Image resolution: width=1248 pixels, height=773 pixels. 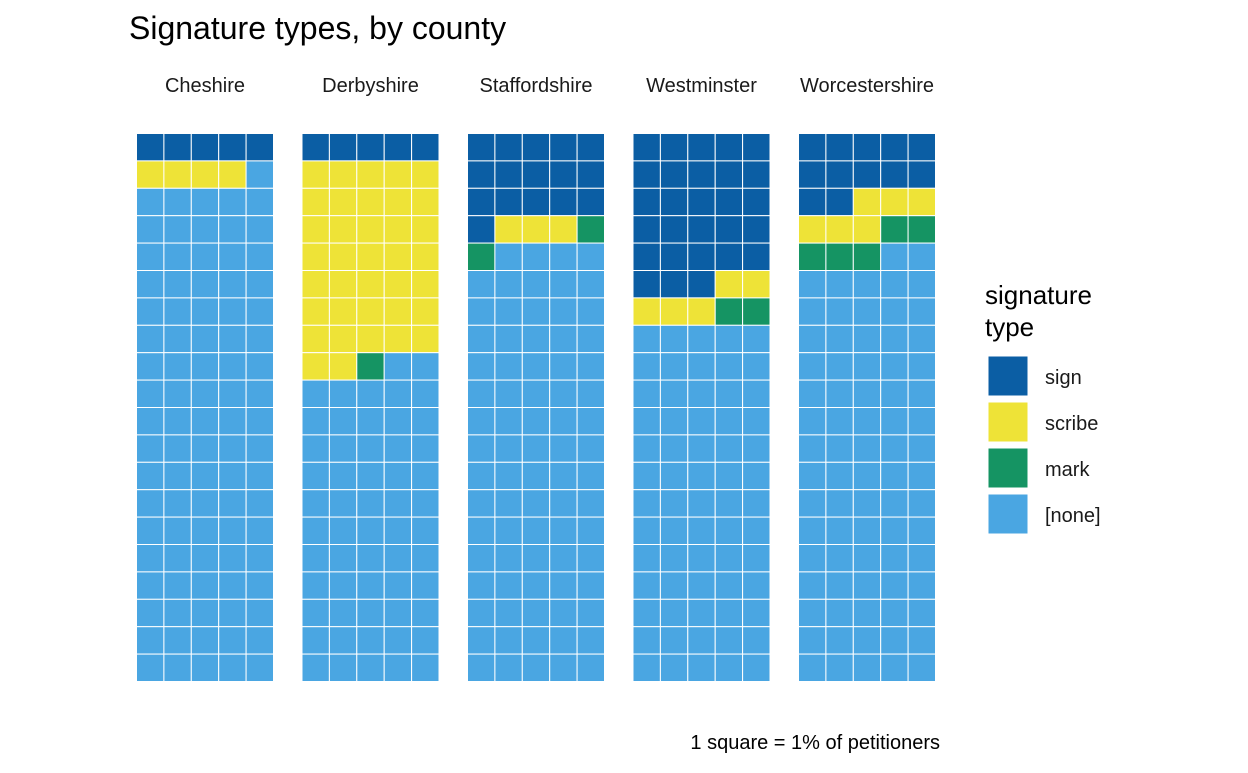 I want to click on panel-westminster: Westminster, so click(x=701, y=378).